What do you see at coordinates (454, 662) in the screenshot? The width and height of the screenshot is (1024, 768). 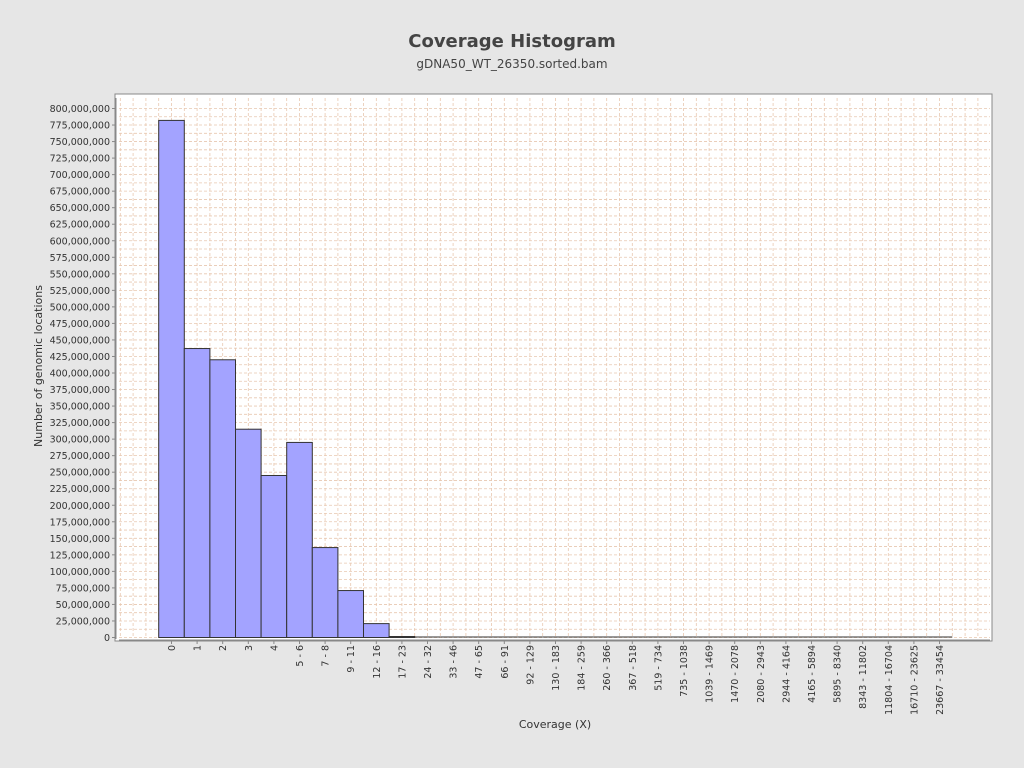 I see `x-tick-label: 33 - 46` at bounding box center [454, 662].